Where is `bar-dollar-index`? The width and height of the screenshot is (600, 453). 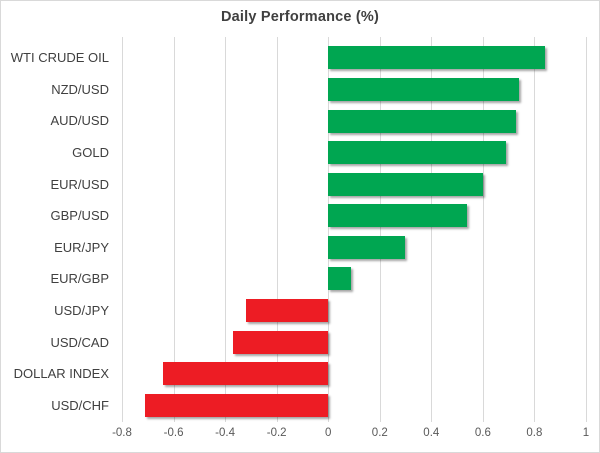 bar-dollar-index is located at coordinates (246, 374).